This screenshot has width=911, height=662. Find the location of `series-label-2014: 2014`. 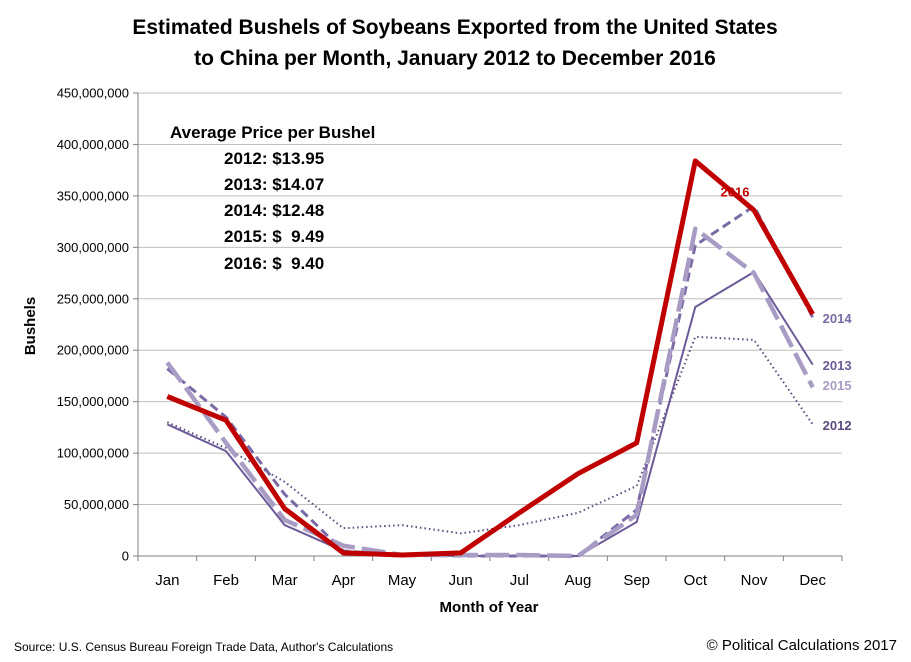

series-label-2014: 2014 is located at coordinates (838, 318).